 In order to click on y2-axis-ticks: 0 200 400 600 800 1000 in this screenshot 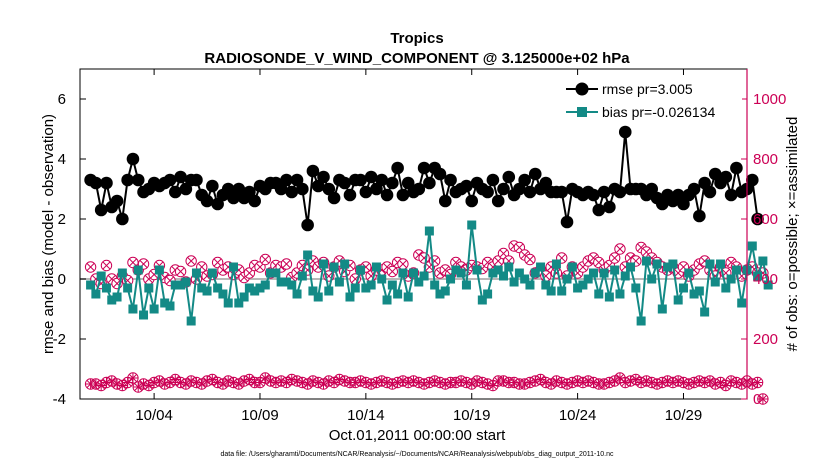, I will do `click(763, 249)`.